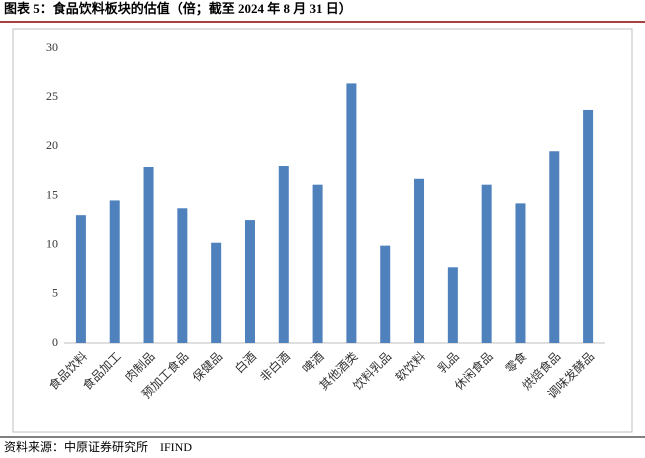 The image size is (645, 458). What do you see at coordinates (52, 194) in the screenshot?
I see `y-tick-label: 15` at bounding box center [52, 194].